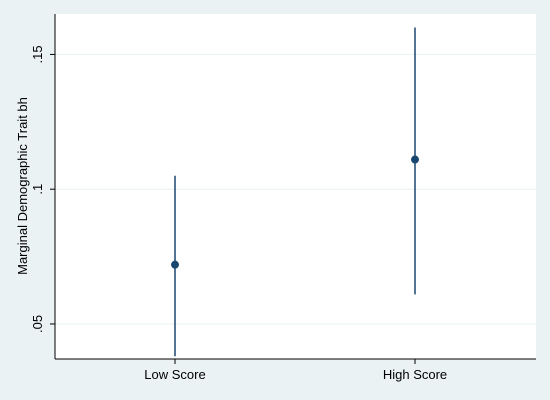 This screenshot has height=400, width=550. I want to click on y-ticks: .05 .1 .15, so click(42, 189).